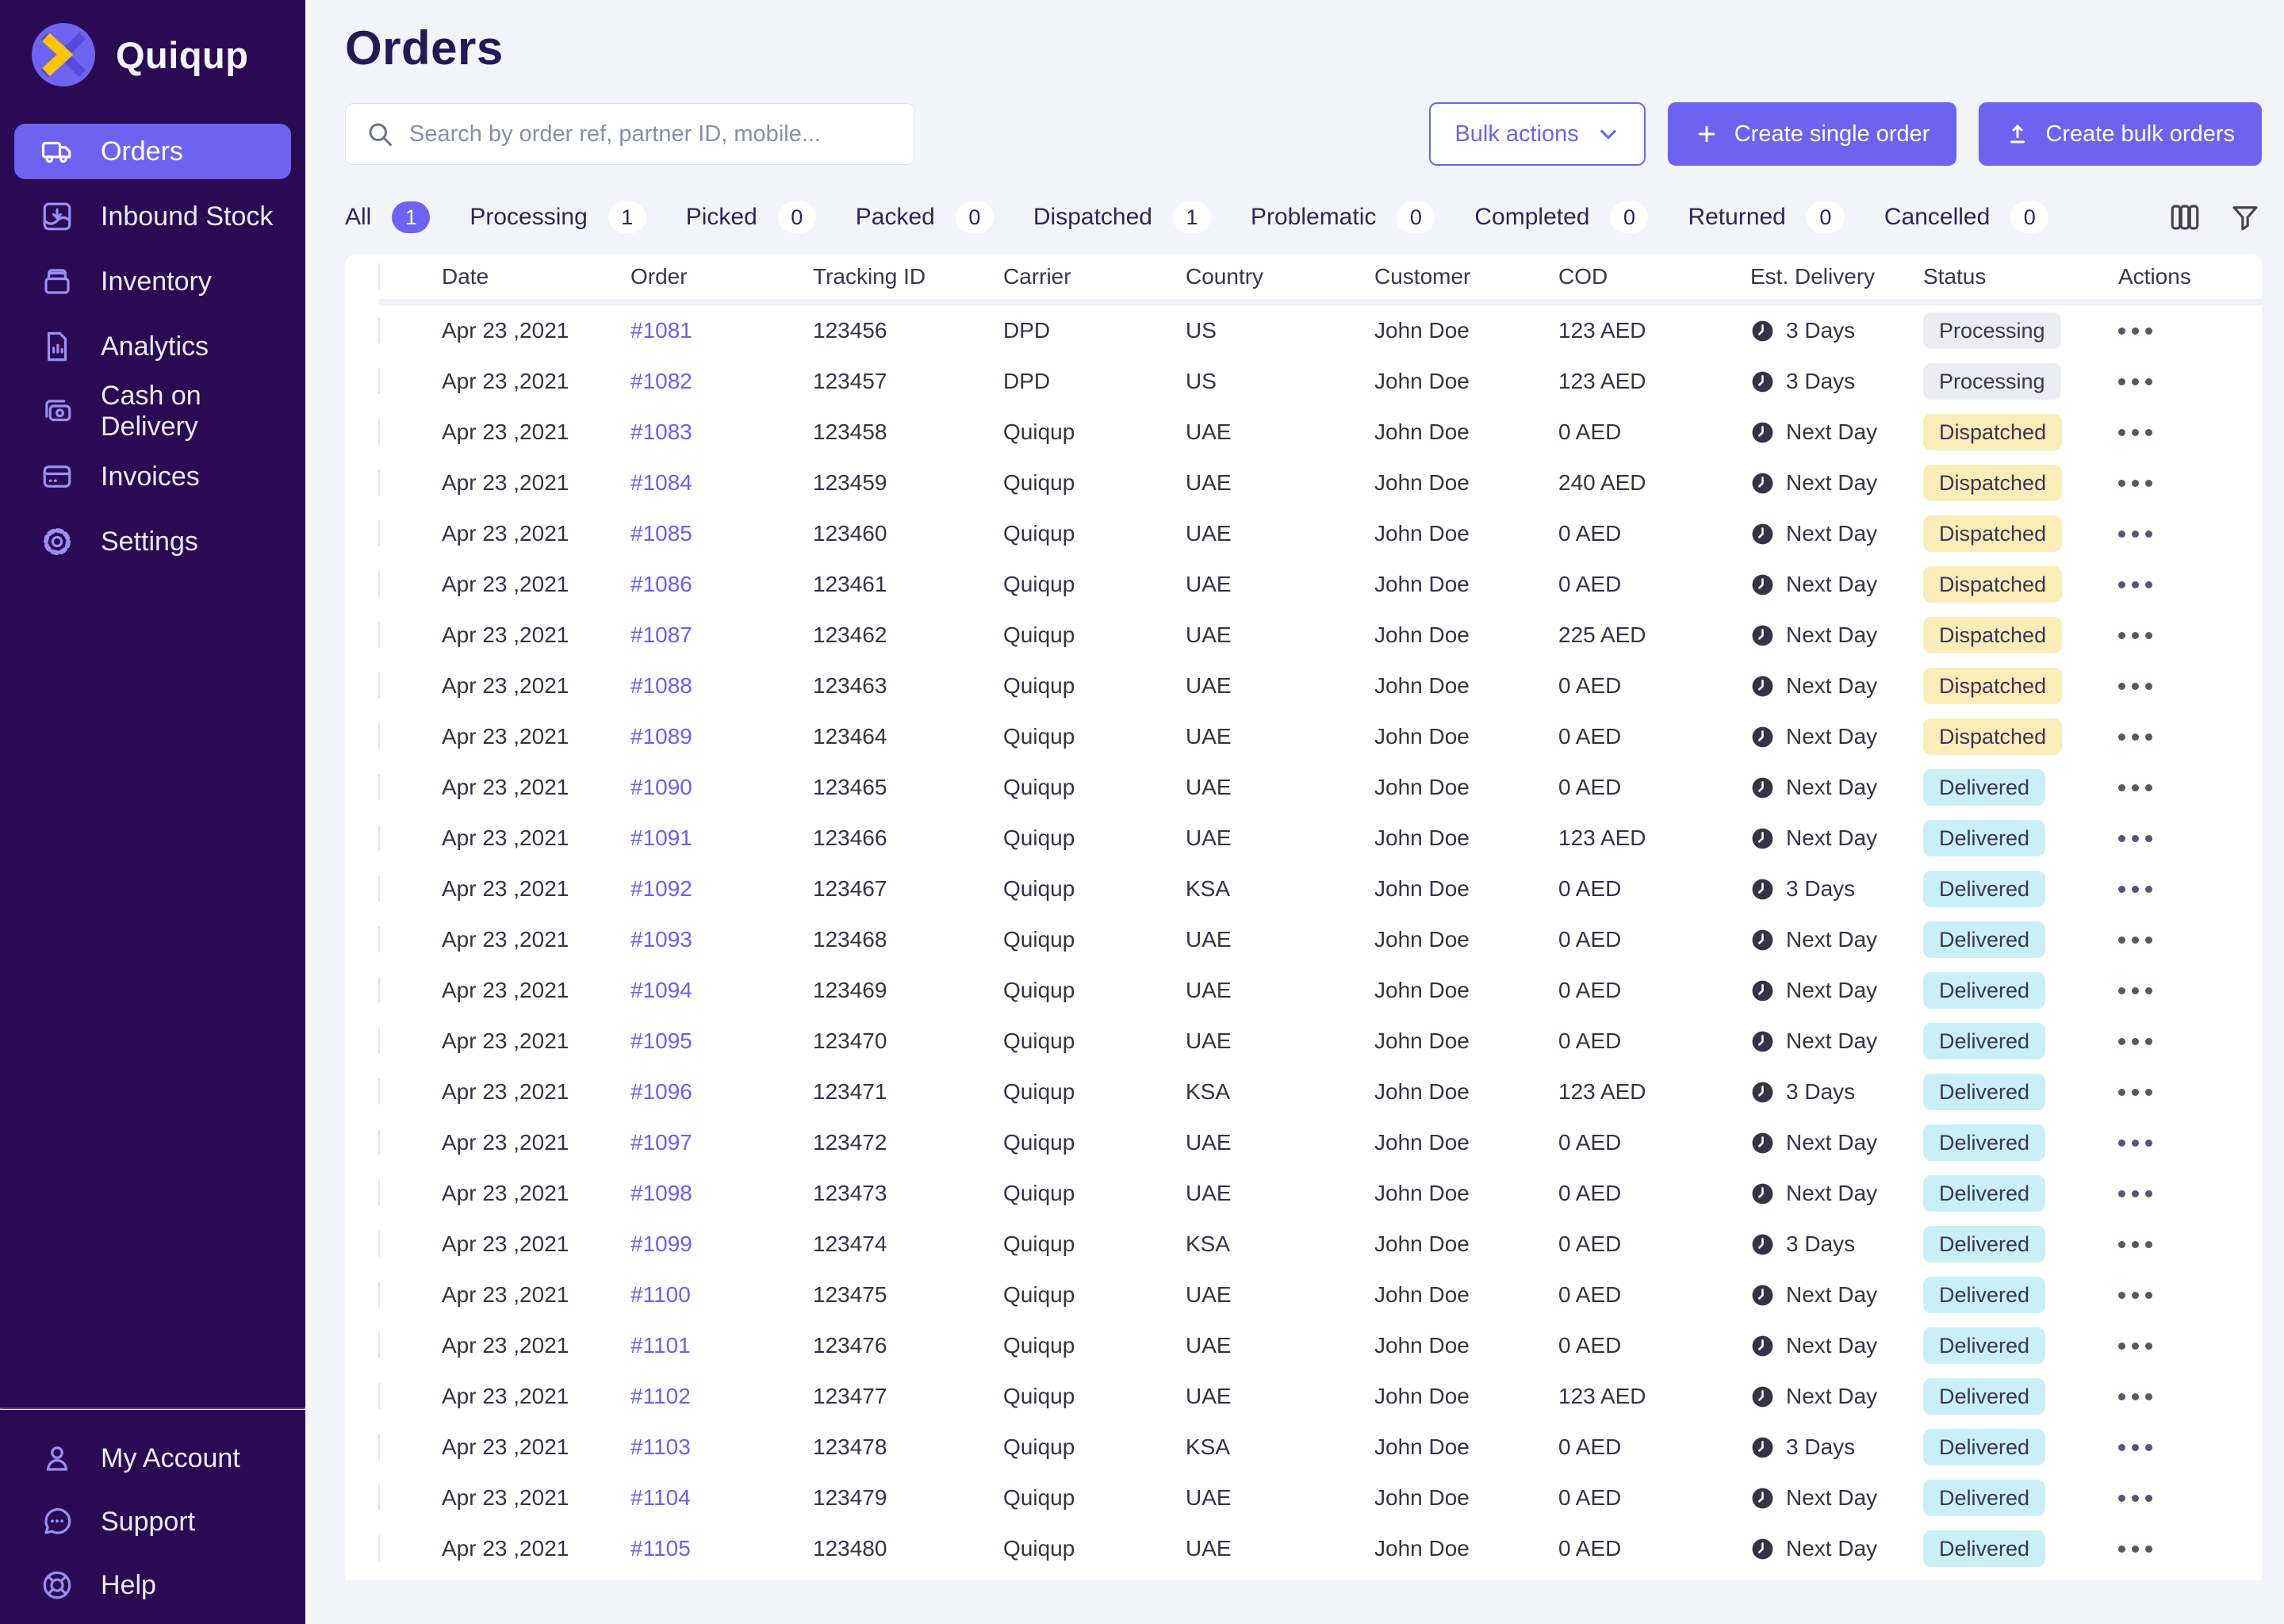 The image size is (2284, 1624). I want to click on create-single-order-button: Create single order, so click(1812, 134).